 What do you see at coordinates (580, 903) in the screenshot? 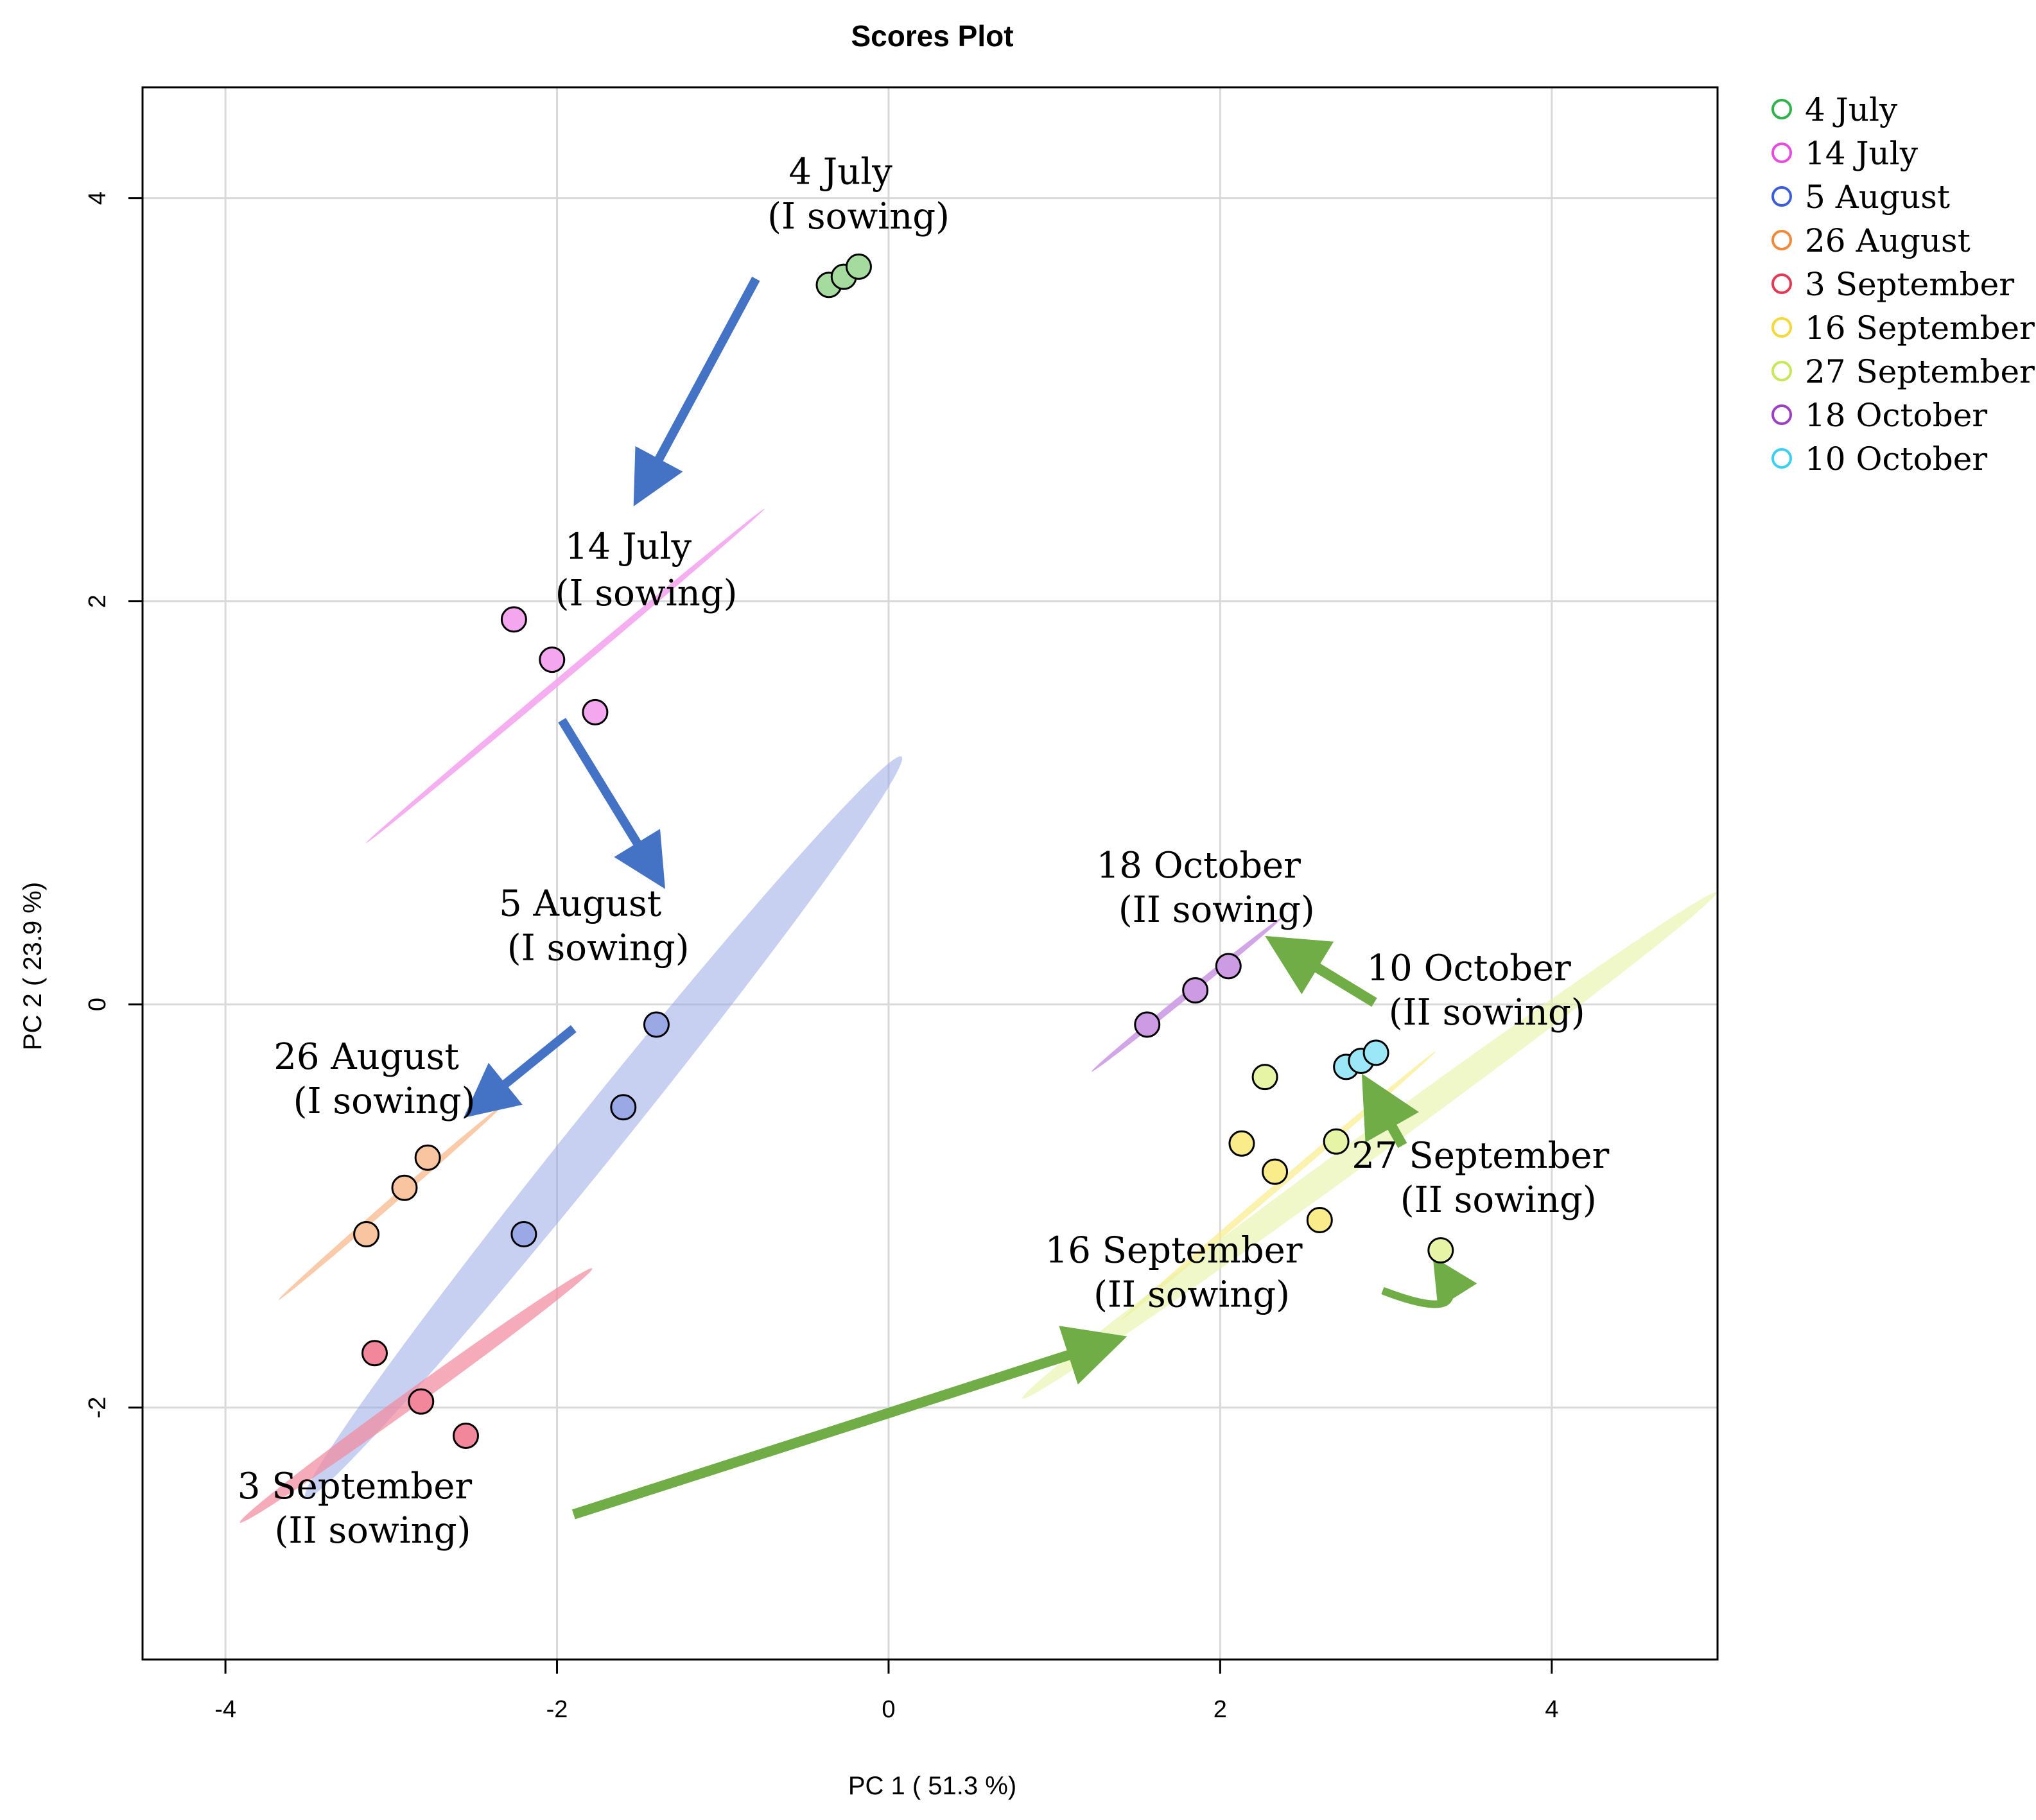
I see `annotation-5-august-date: 5 August` at bounding box center [580, 903].